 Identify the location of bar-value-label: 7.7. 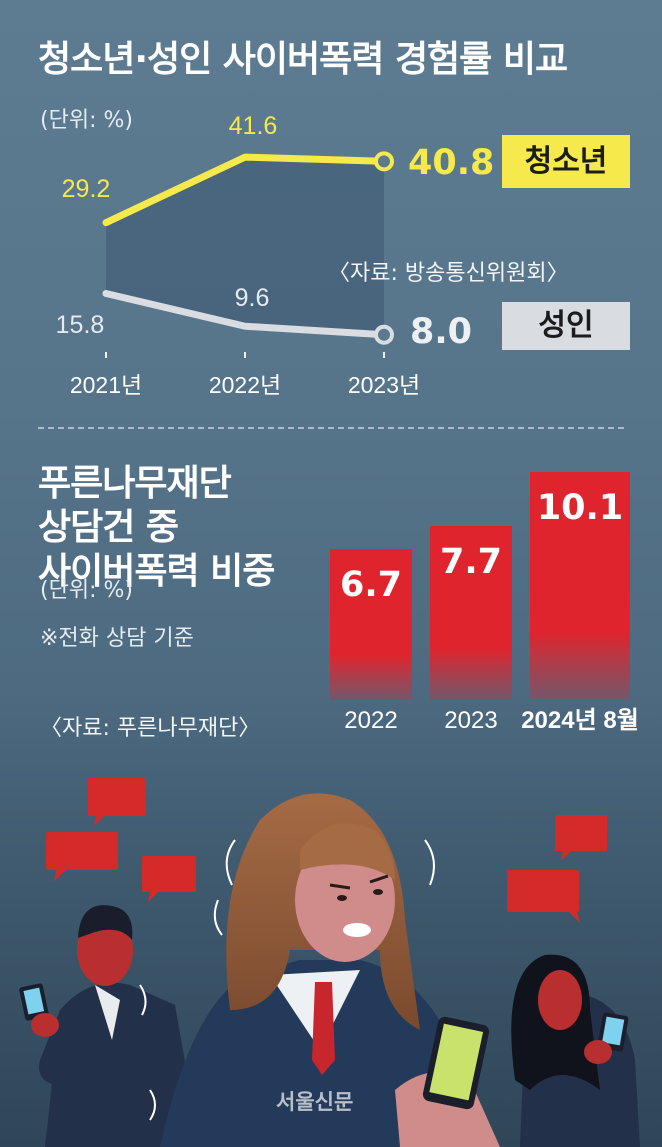
(470, 562).